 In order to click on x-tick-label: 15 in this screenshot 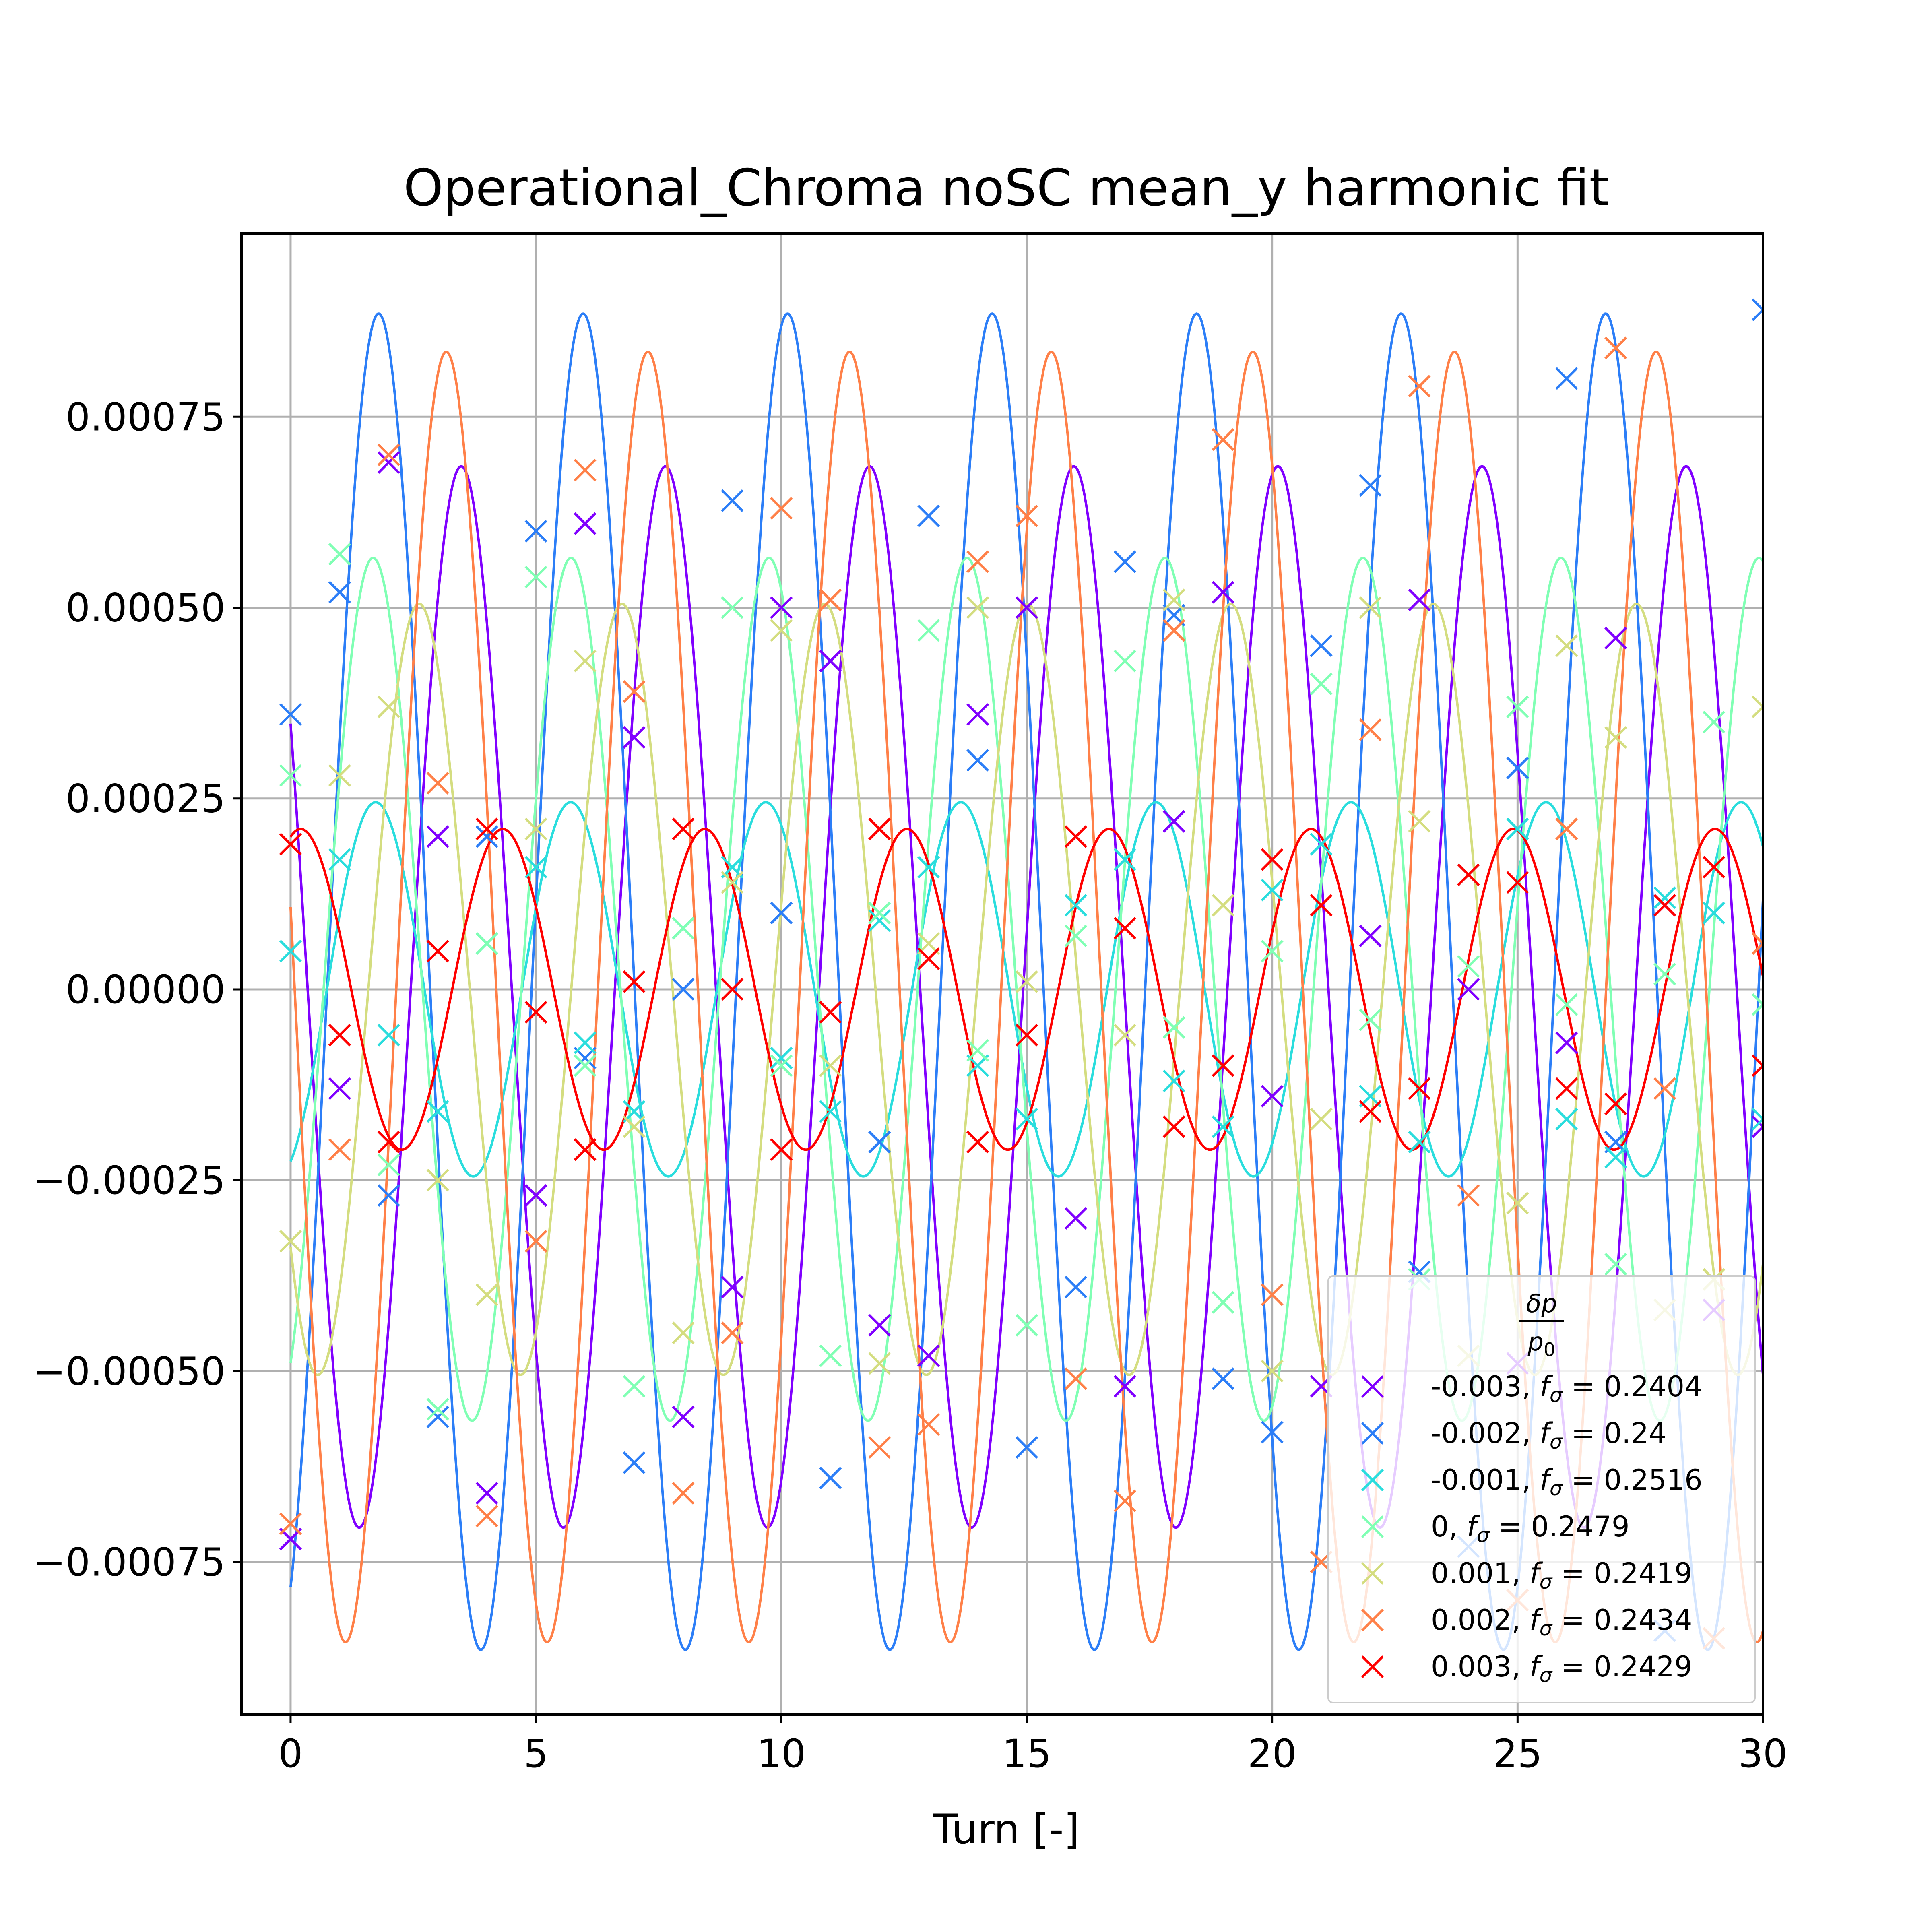, I will do `click(1026, 1753)`.